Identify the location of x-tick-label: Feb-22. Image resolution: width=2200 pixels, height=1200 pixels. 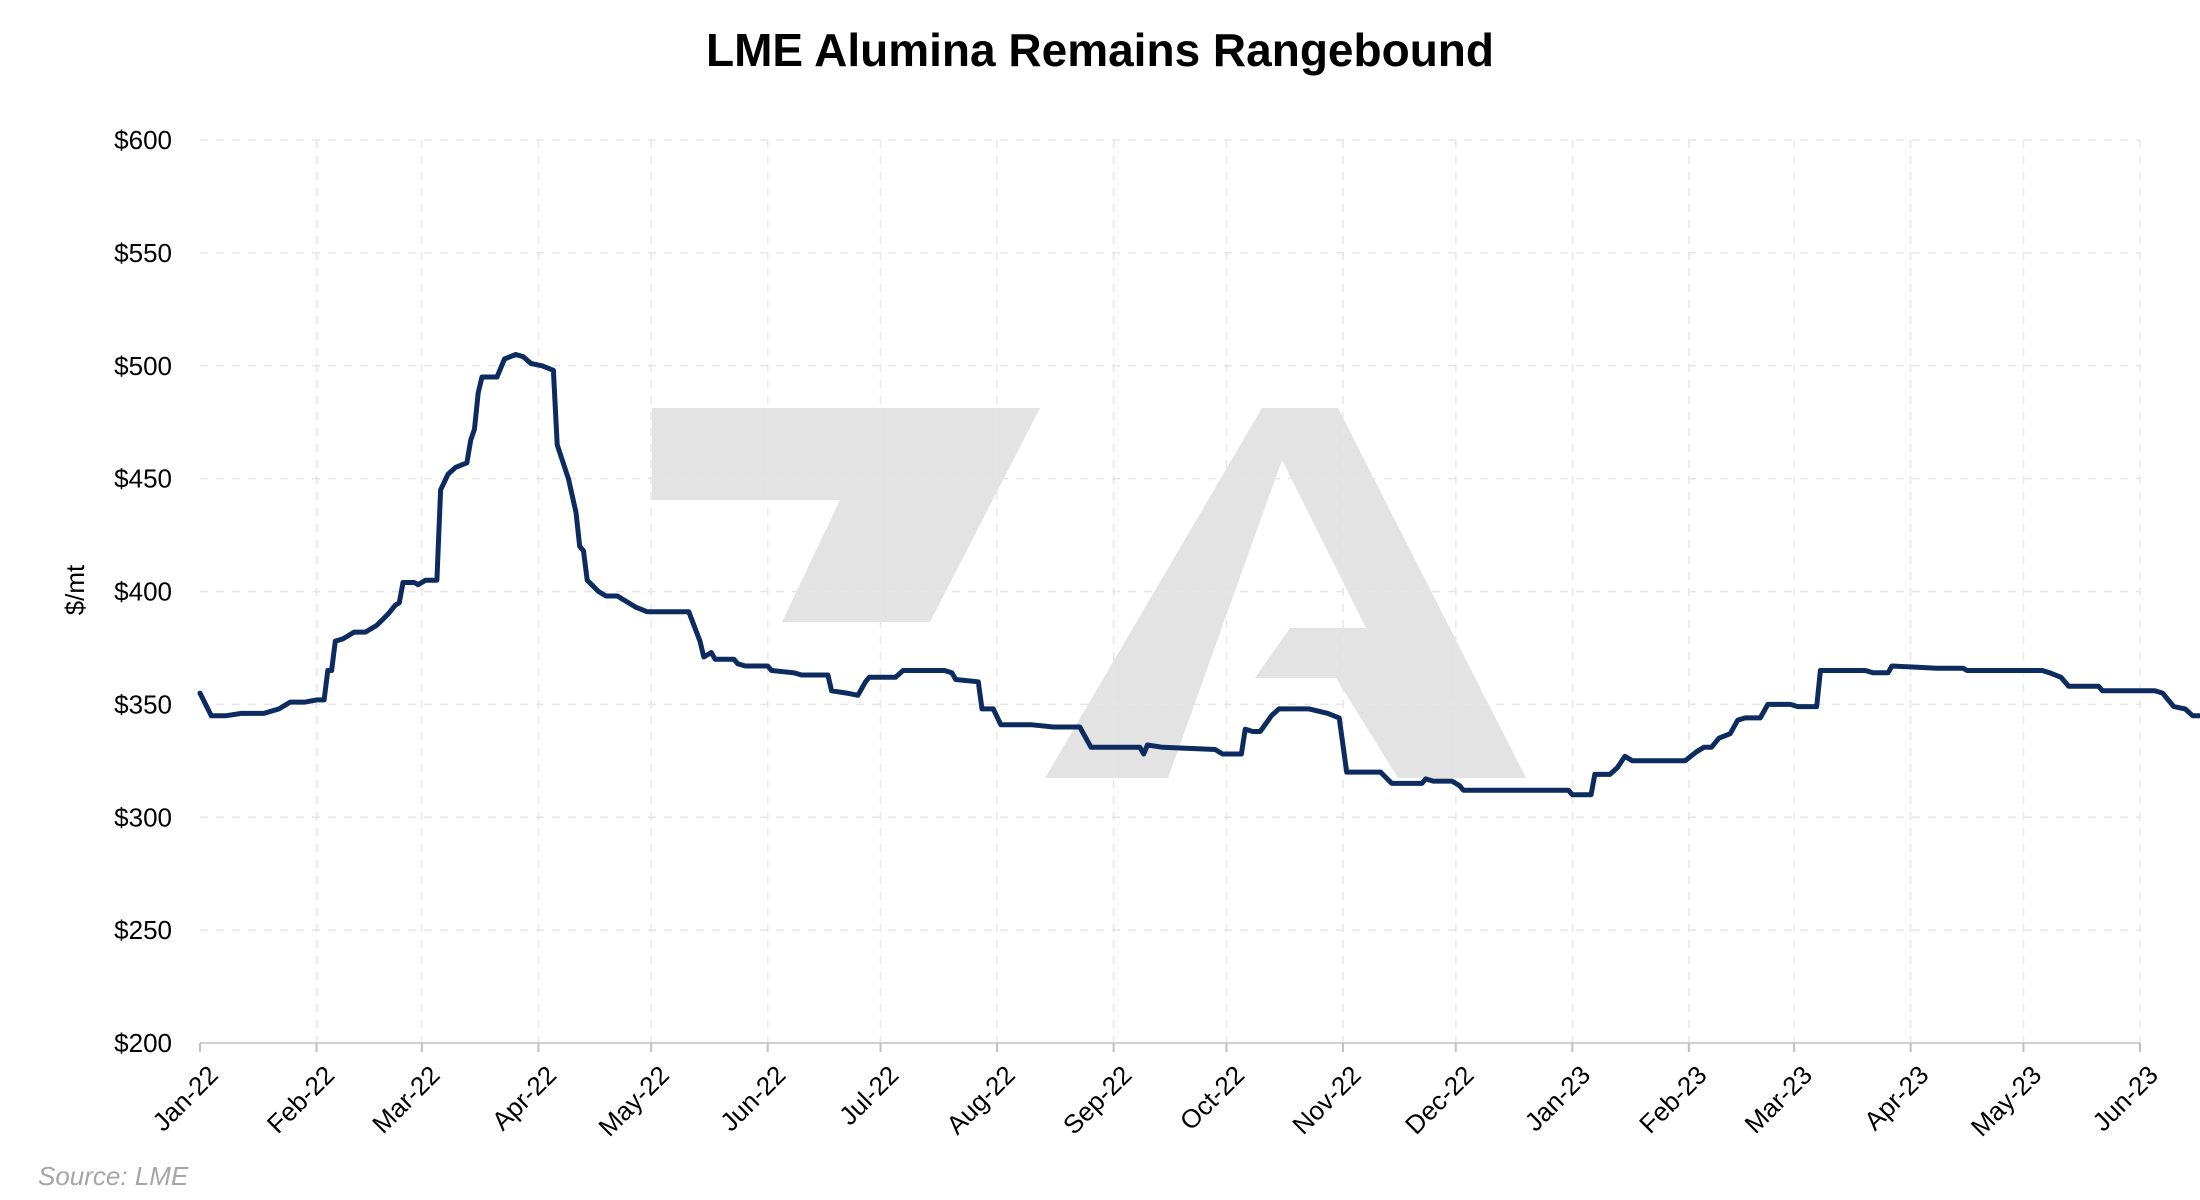
(300, 1099).